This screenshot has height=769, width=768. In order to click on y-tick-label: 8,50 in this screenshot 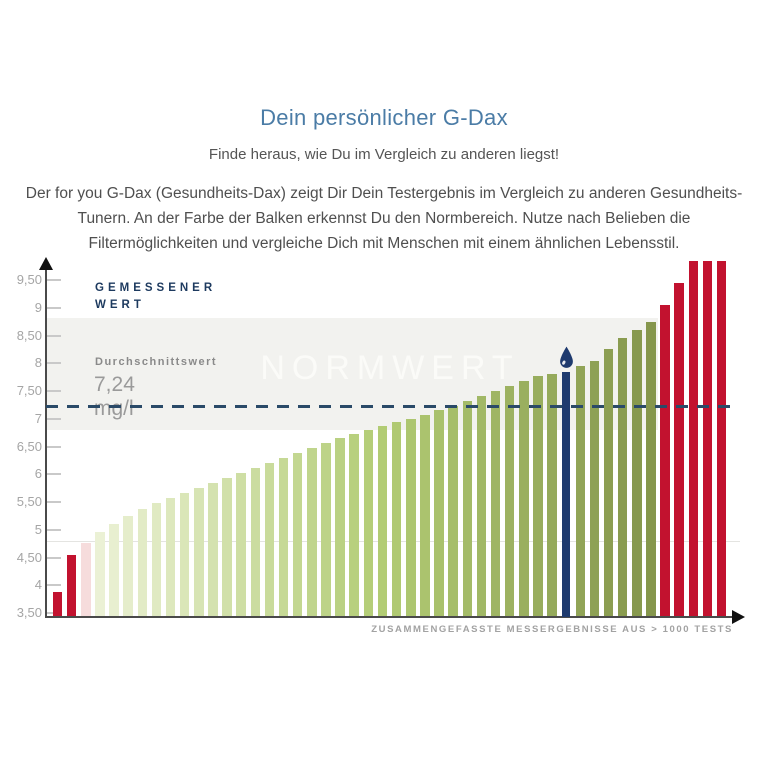, I will do `click(29, 335)`.